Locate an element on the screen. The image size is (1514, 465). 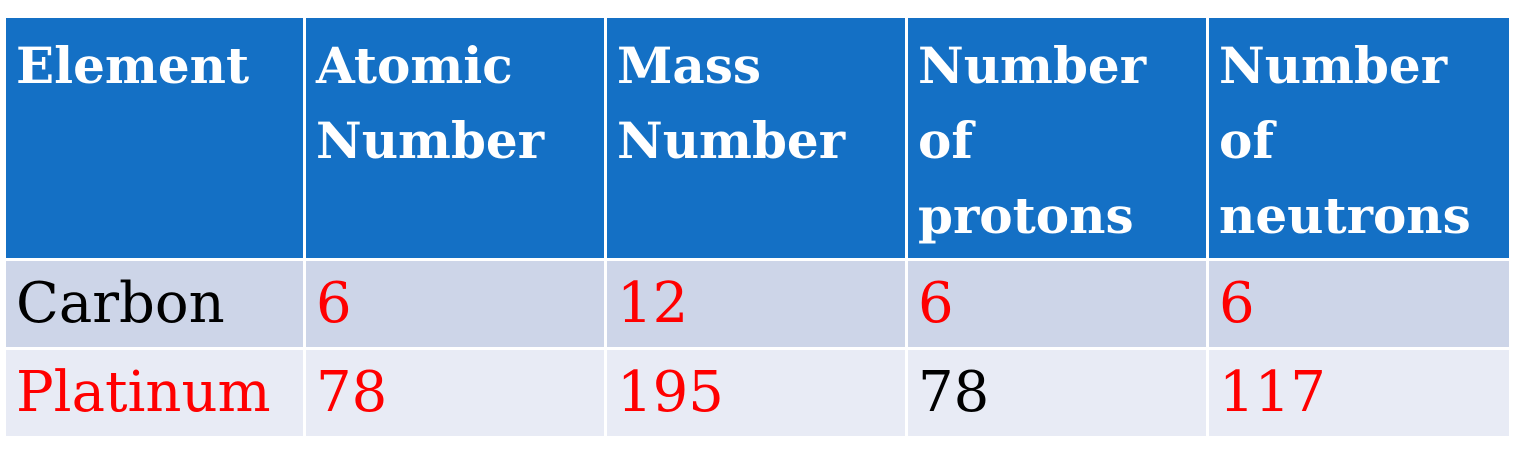
header-line: Atomic is located at coordinates (414, 65).